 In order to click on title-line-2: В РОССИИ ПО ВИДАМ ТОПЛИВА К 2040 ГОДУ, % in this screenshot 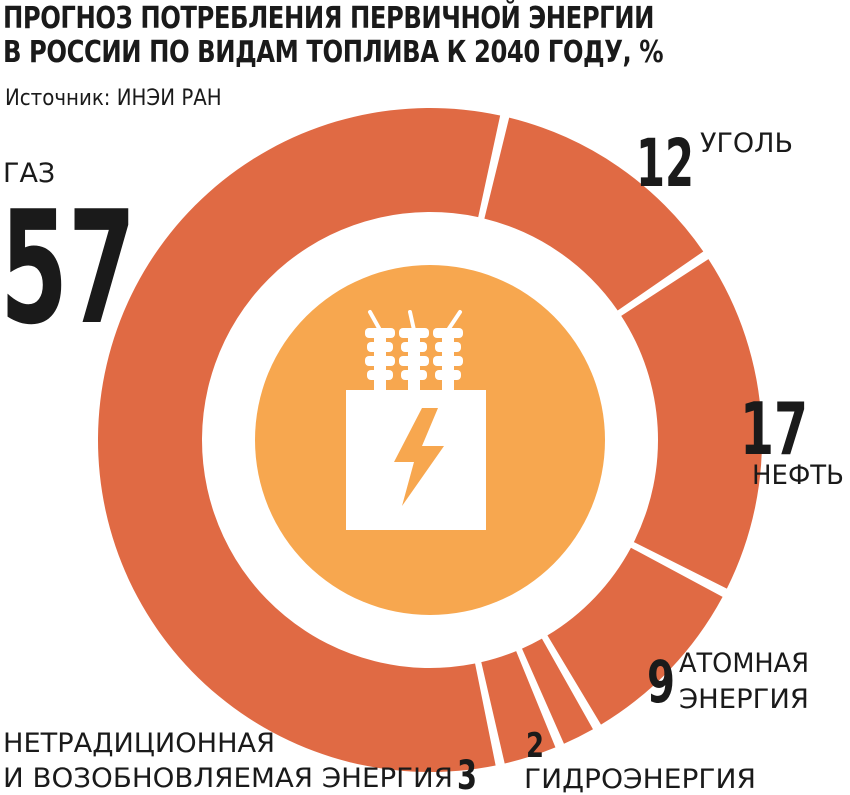, I will do `click(333, 52)`.